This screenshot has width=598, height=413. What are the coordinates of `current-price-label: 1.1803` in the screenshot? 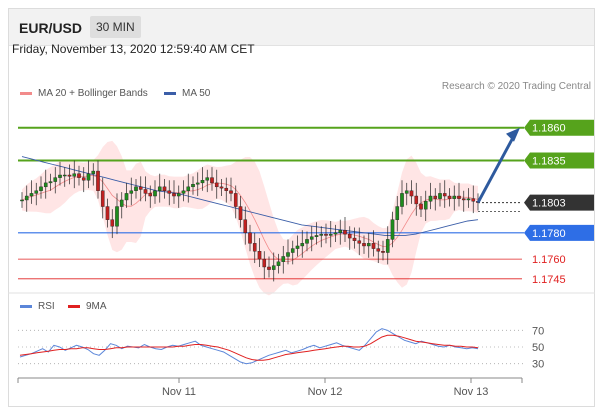 It's located at (549, 204).